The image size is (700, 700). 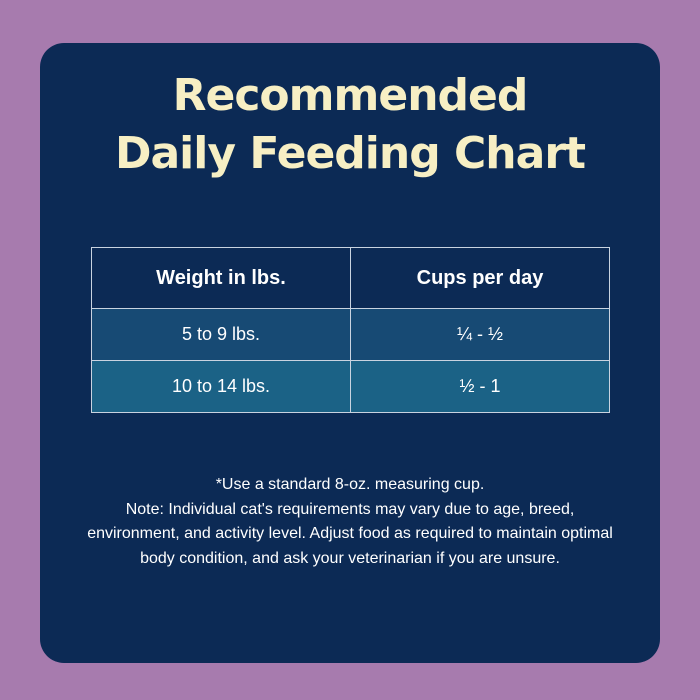 I want to click on header-cell: Weight in lbs., so click(x=221, y=278).